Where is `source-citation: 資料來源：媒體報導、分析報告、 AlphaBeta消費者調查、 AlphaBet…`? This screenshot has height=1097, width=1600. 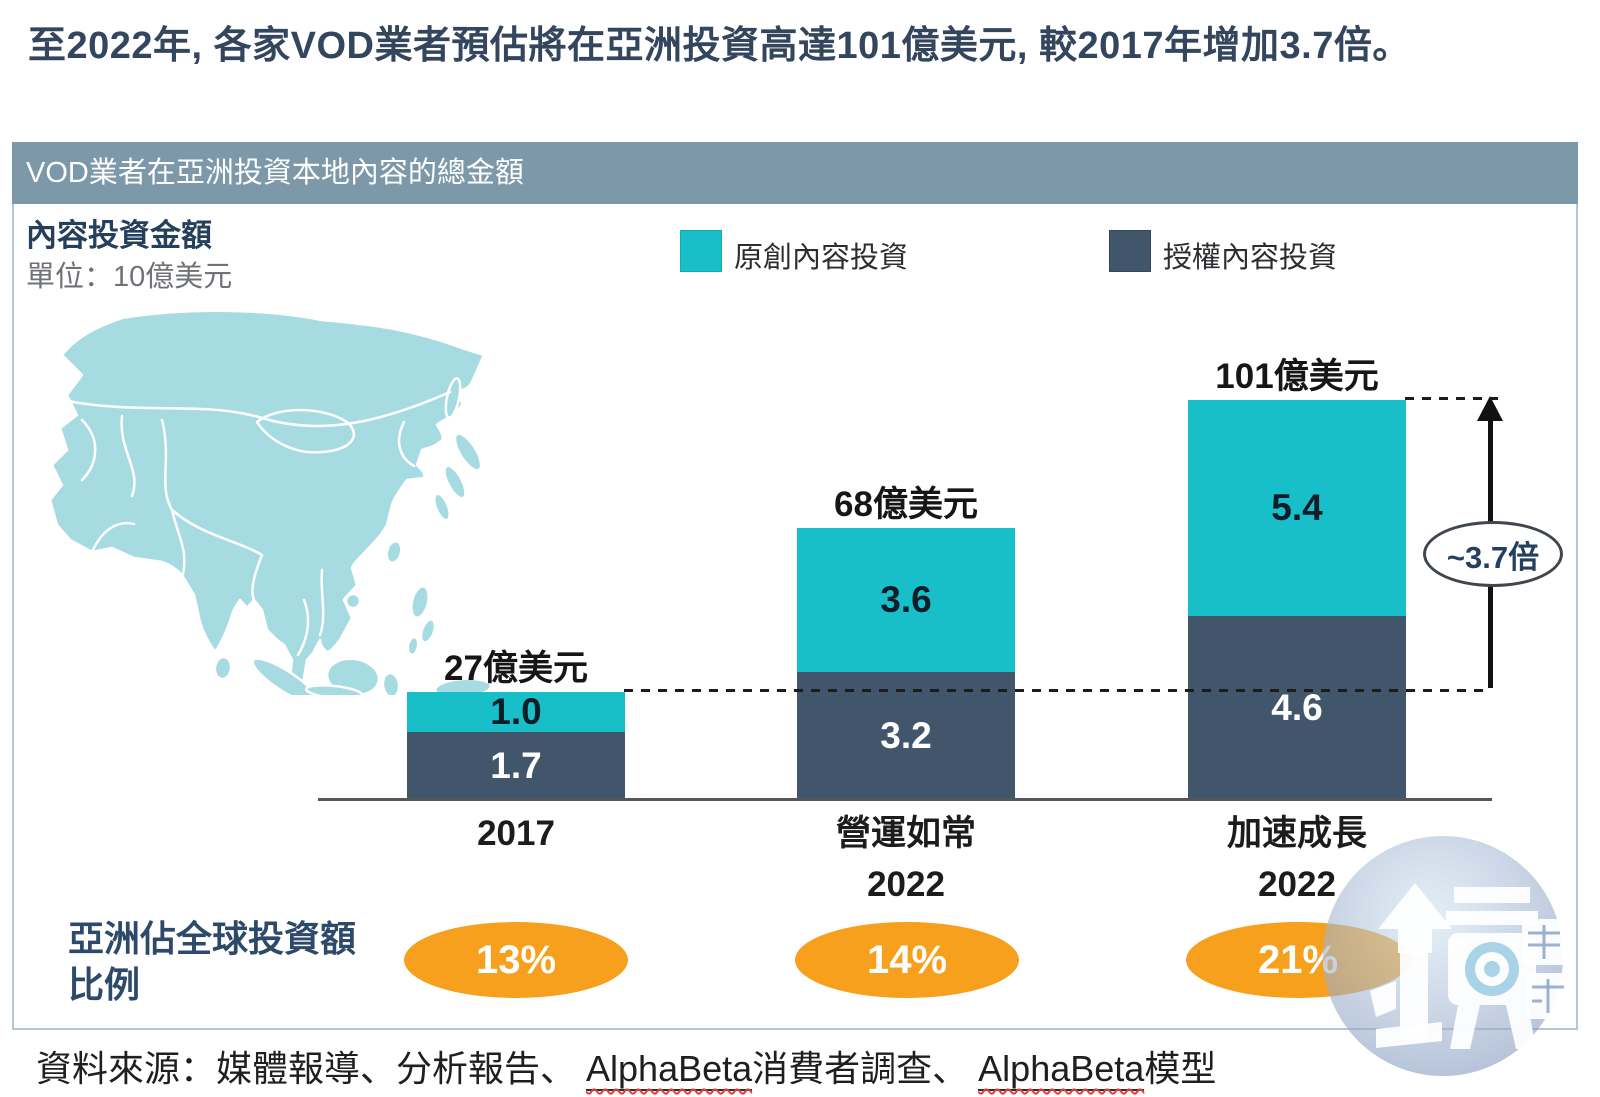 source-citation: 資料來源：媒體報導、分析報告、 AlphaBeta消費者調查、 AlphaBet… is located at coordinates (806, 1066).